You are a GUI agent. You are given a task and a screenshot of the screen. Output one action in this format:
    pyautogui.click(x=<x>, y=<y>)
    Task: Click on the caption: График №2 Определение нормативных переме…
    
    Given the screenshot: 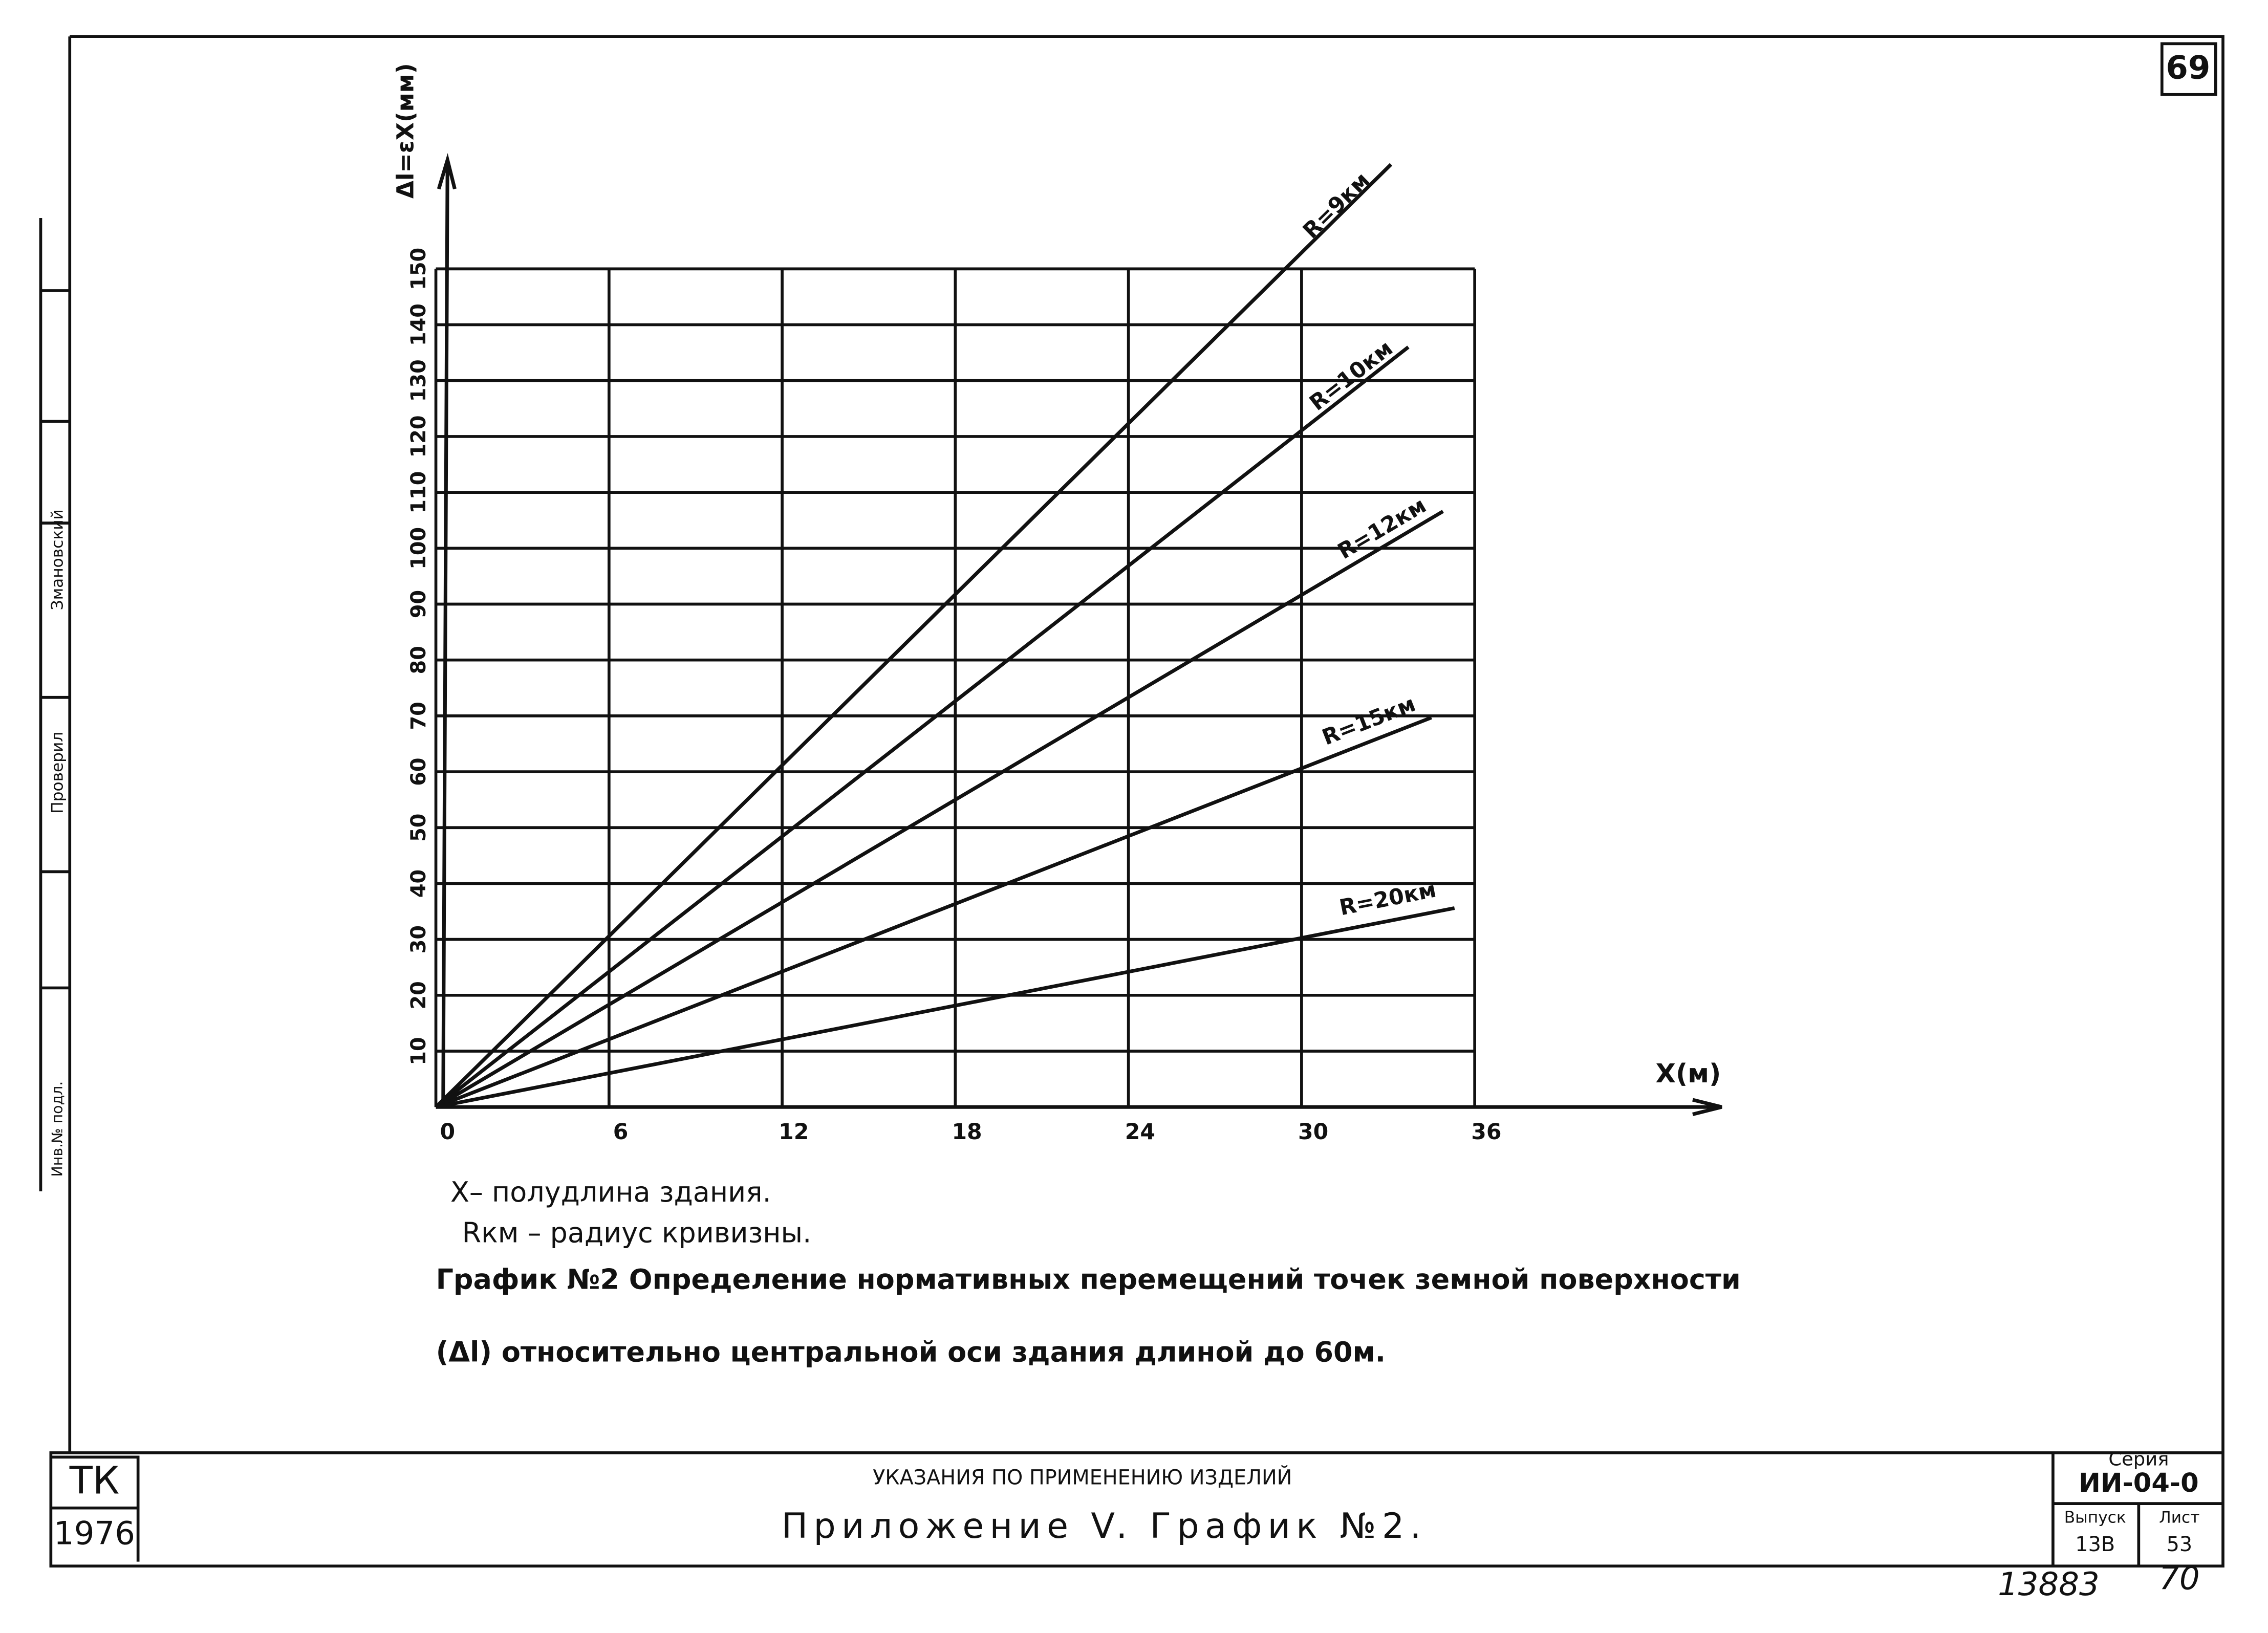 What is the action you would take?
    pyautogui.click(x=1088, y=1279)
    